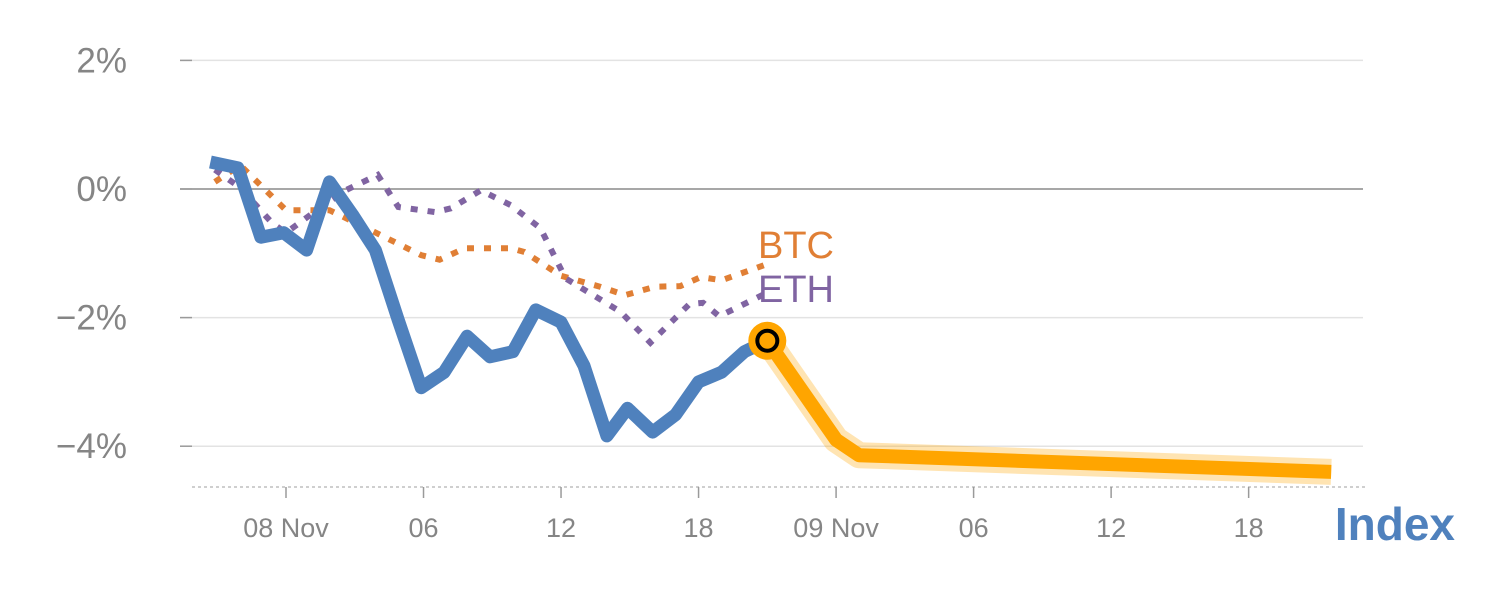 The height and width of the screenshot is (600, 1500). Describe the element at coordinates (1046, 407) in the screenshot. I see `index-forecast-line` at that location.